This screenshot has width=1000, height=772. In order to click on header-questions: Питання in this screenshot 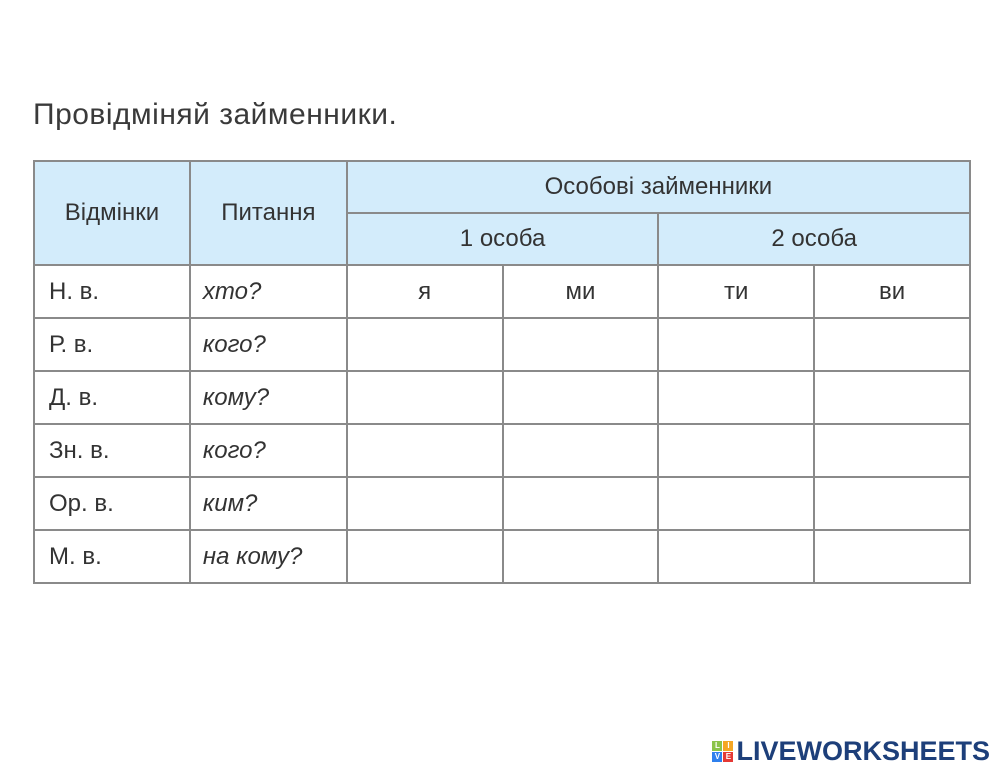, I will do `click(268, 213)`.